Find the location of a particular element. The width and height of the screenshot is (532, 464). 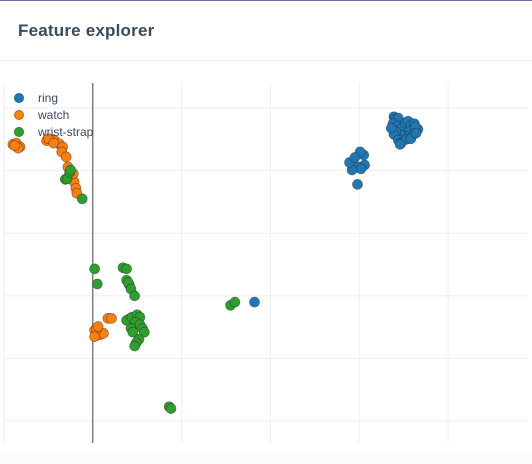

legend: ring watch wrist-strap is located at coordinates (53, 114).